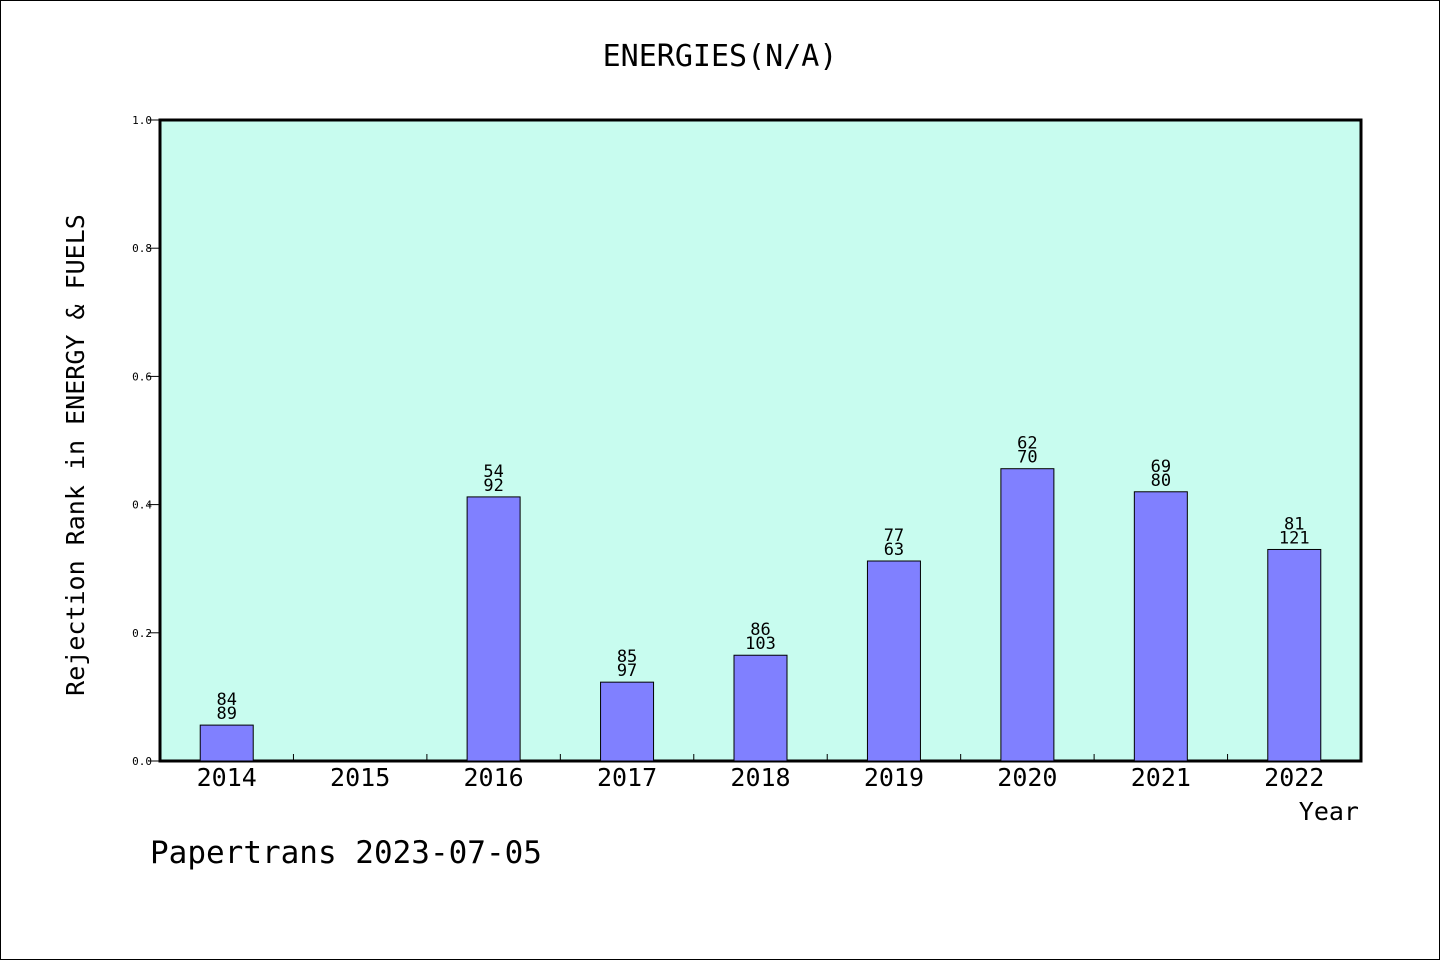  What do you see at coordinates (226, 714) in the screenshot?
I see `bar-label-bottom-2014: 89` at bounding box center [226, 714].